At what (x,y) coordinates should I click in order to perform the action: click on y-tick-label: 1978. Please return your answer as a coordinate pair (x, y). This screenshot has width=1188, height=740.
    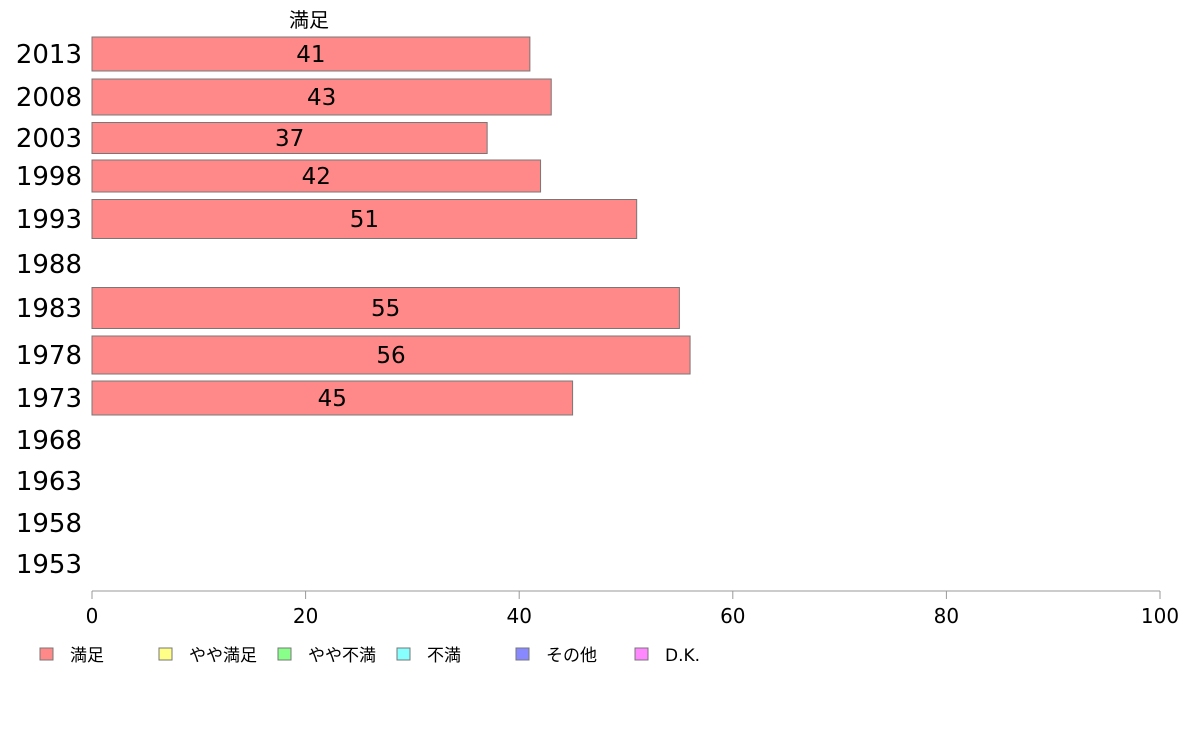
    Looking at the image, I should click on (49, 356).